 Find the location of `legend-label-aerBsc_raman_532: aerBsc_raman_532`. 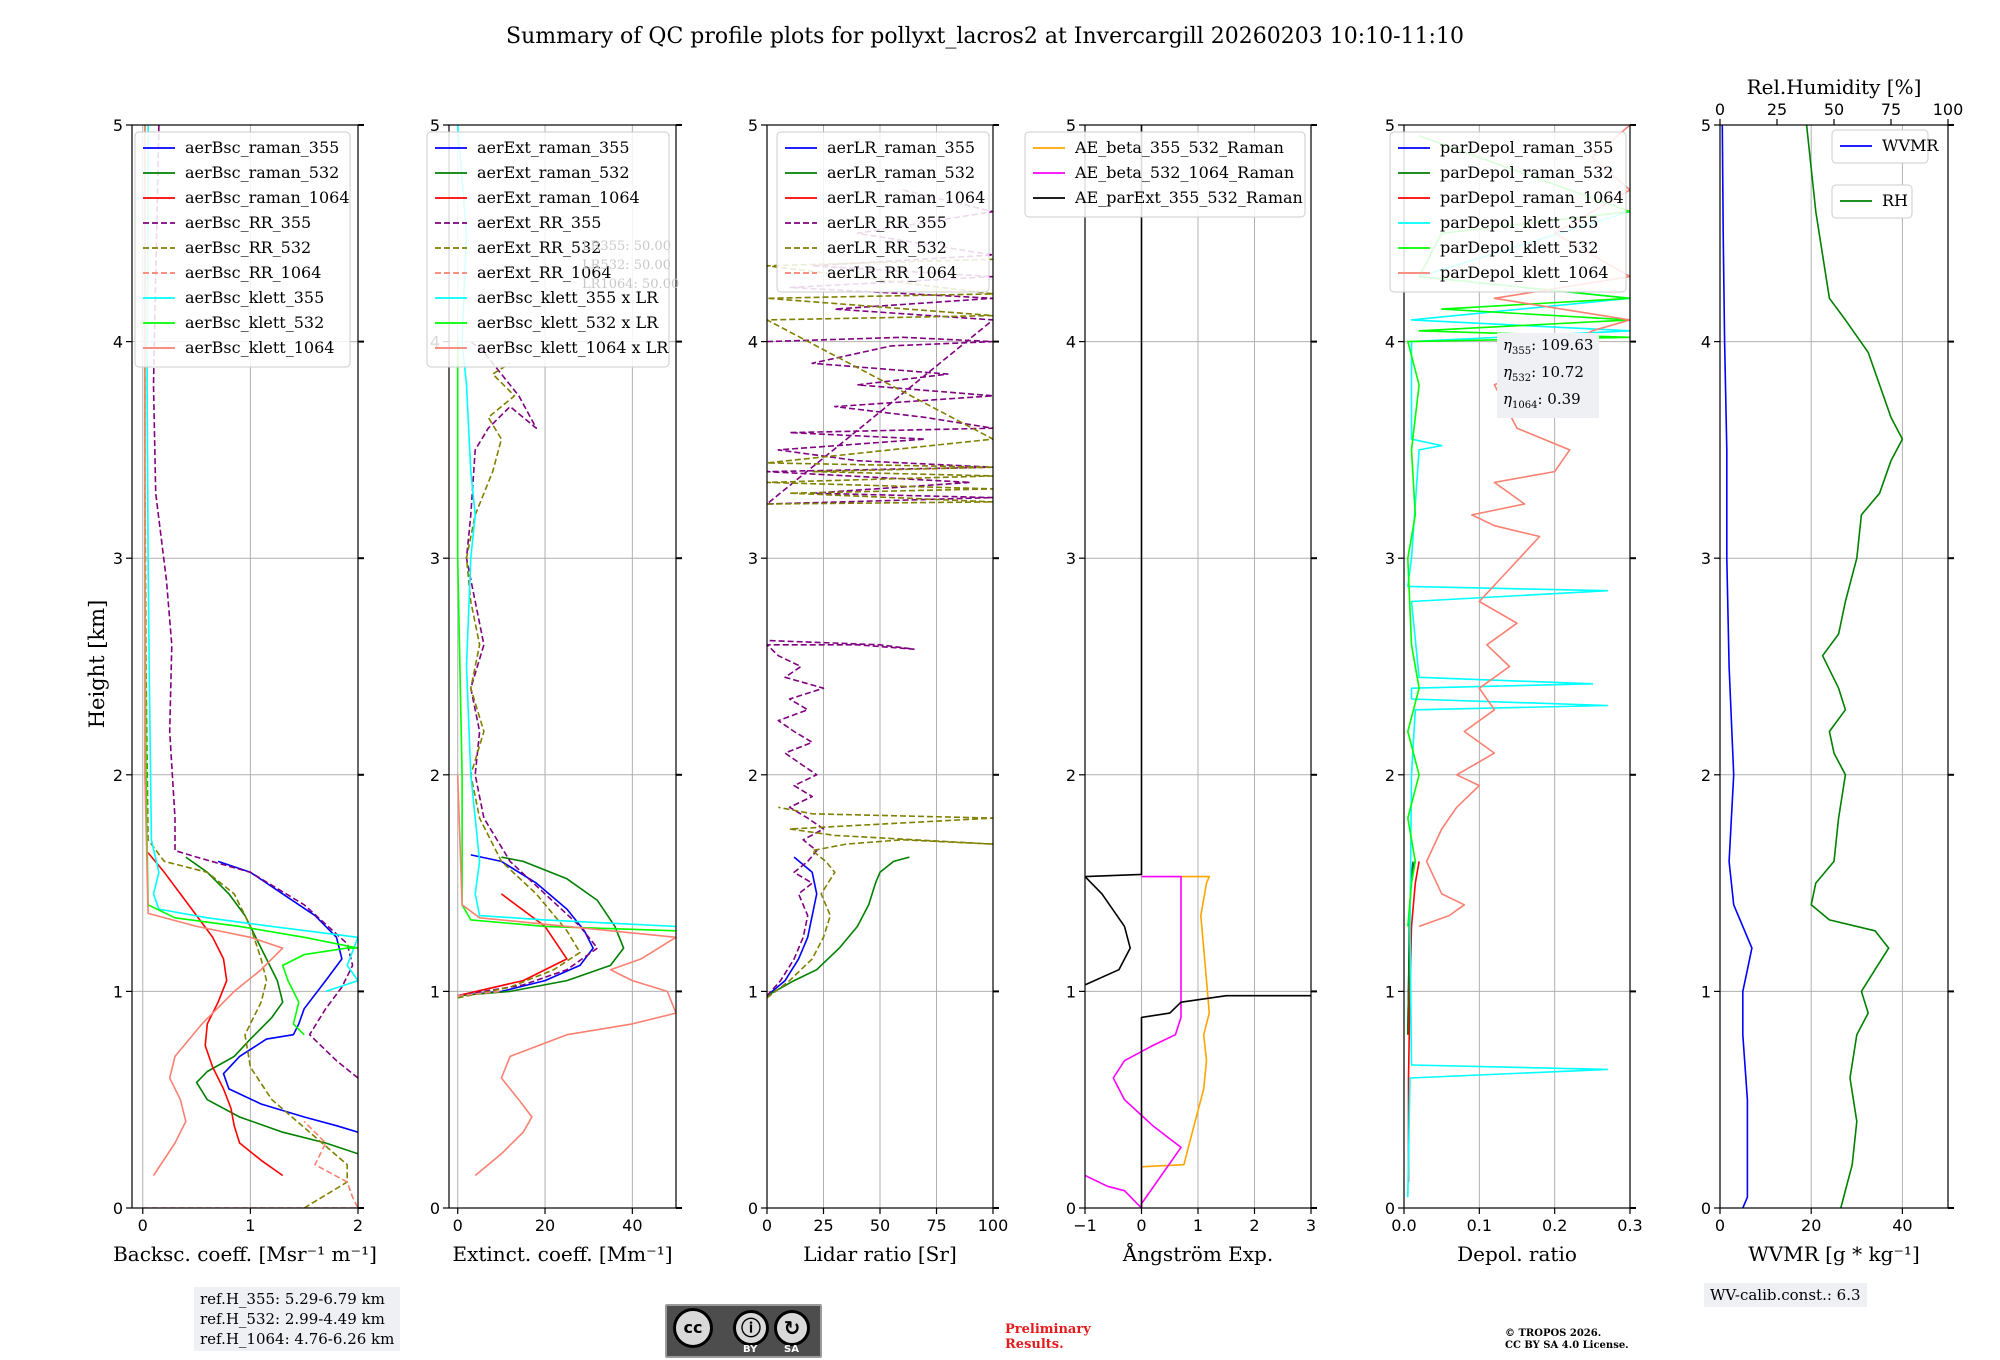

legend-label-aerBsc_raman_532: aerBsc_raman_532 is located at coordinates (262, 172).